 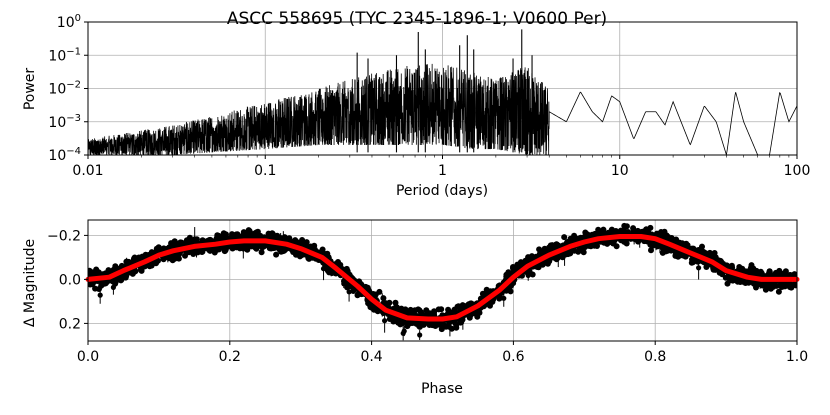 I want to click on lightcurve-xtick-label: 0.8, so click(x=655, y=357).